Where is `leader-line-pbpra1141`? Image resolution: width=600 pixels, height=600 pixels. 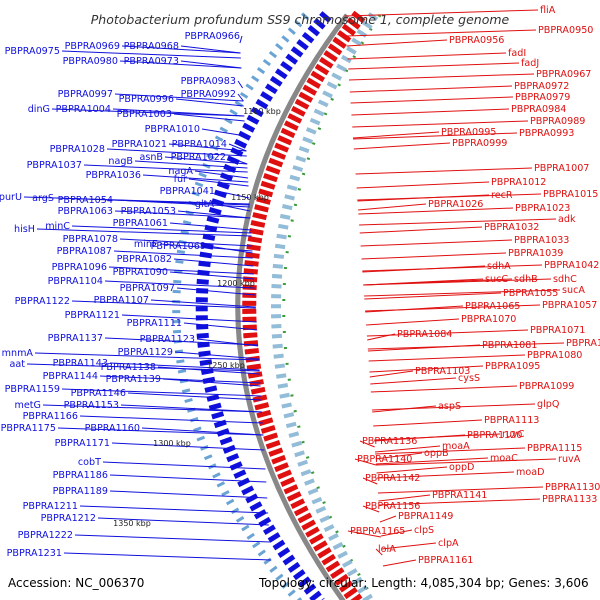
leader-line-pbpra1141 is located at coordinates (404, 498).